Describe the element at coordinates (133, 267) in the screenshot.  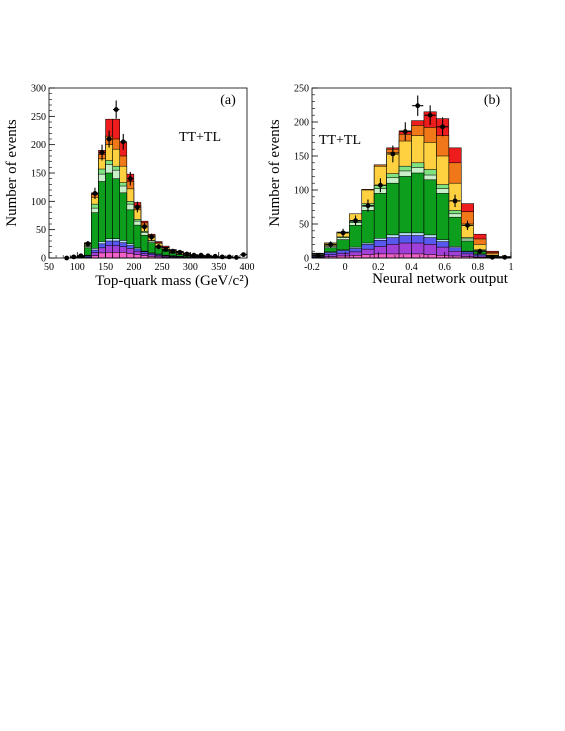
I see `panel-a-xtick-label: 200` at that location.